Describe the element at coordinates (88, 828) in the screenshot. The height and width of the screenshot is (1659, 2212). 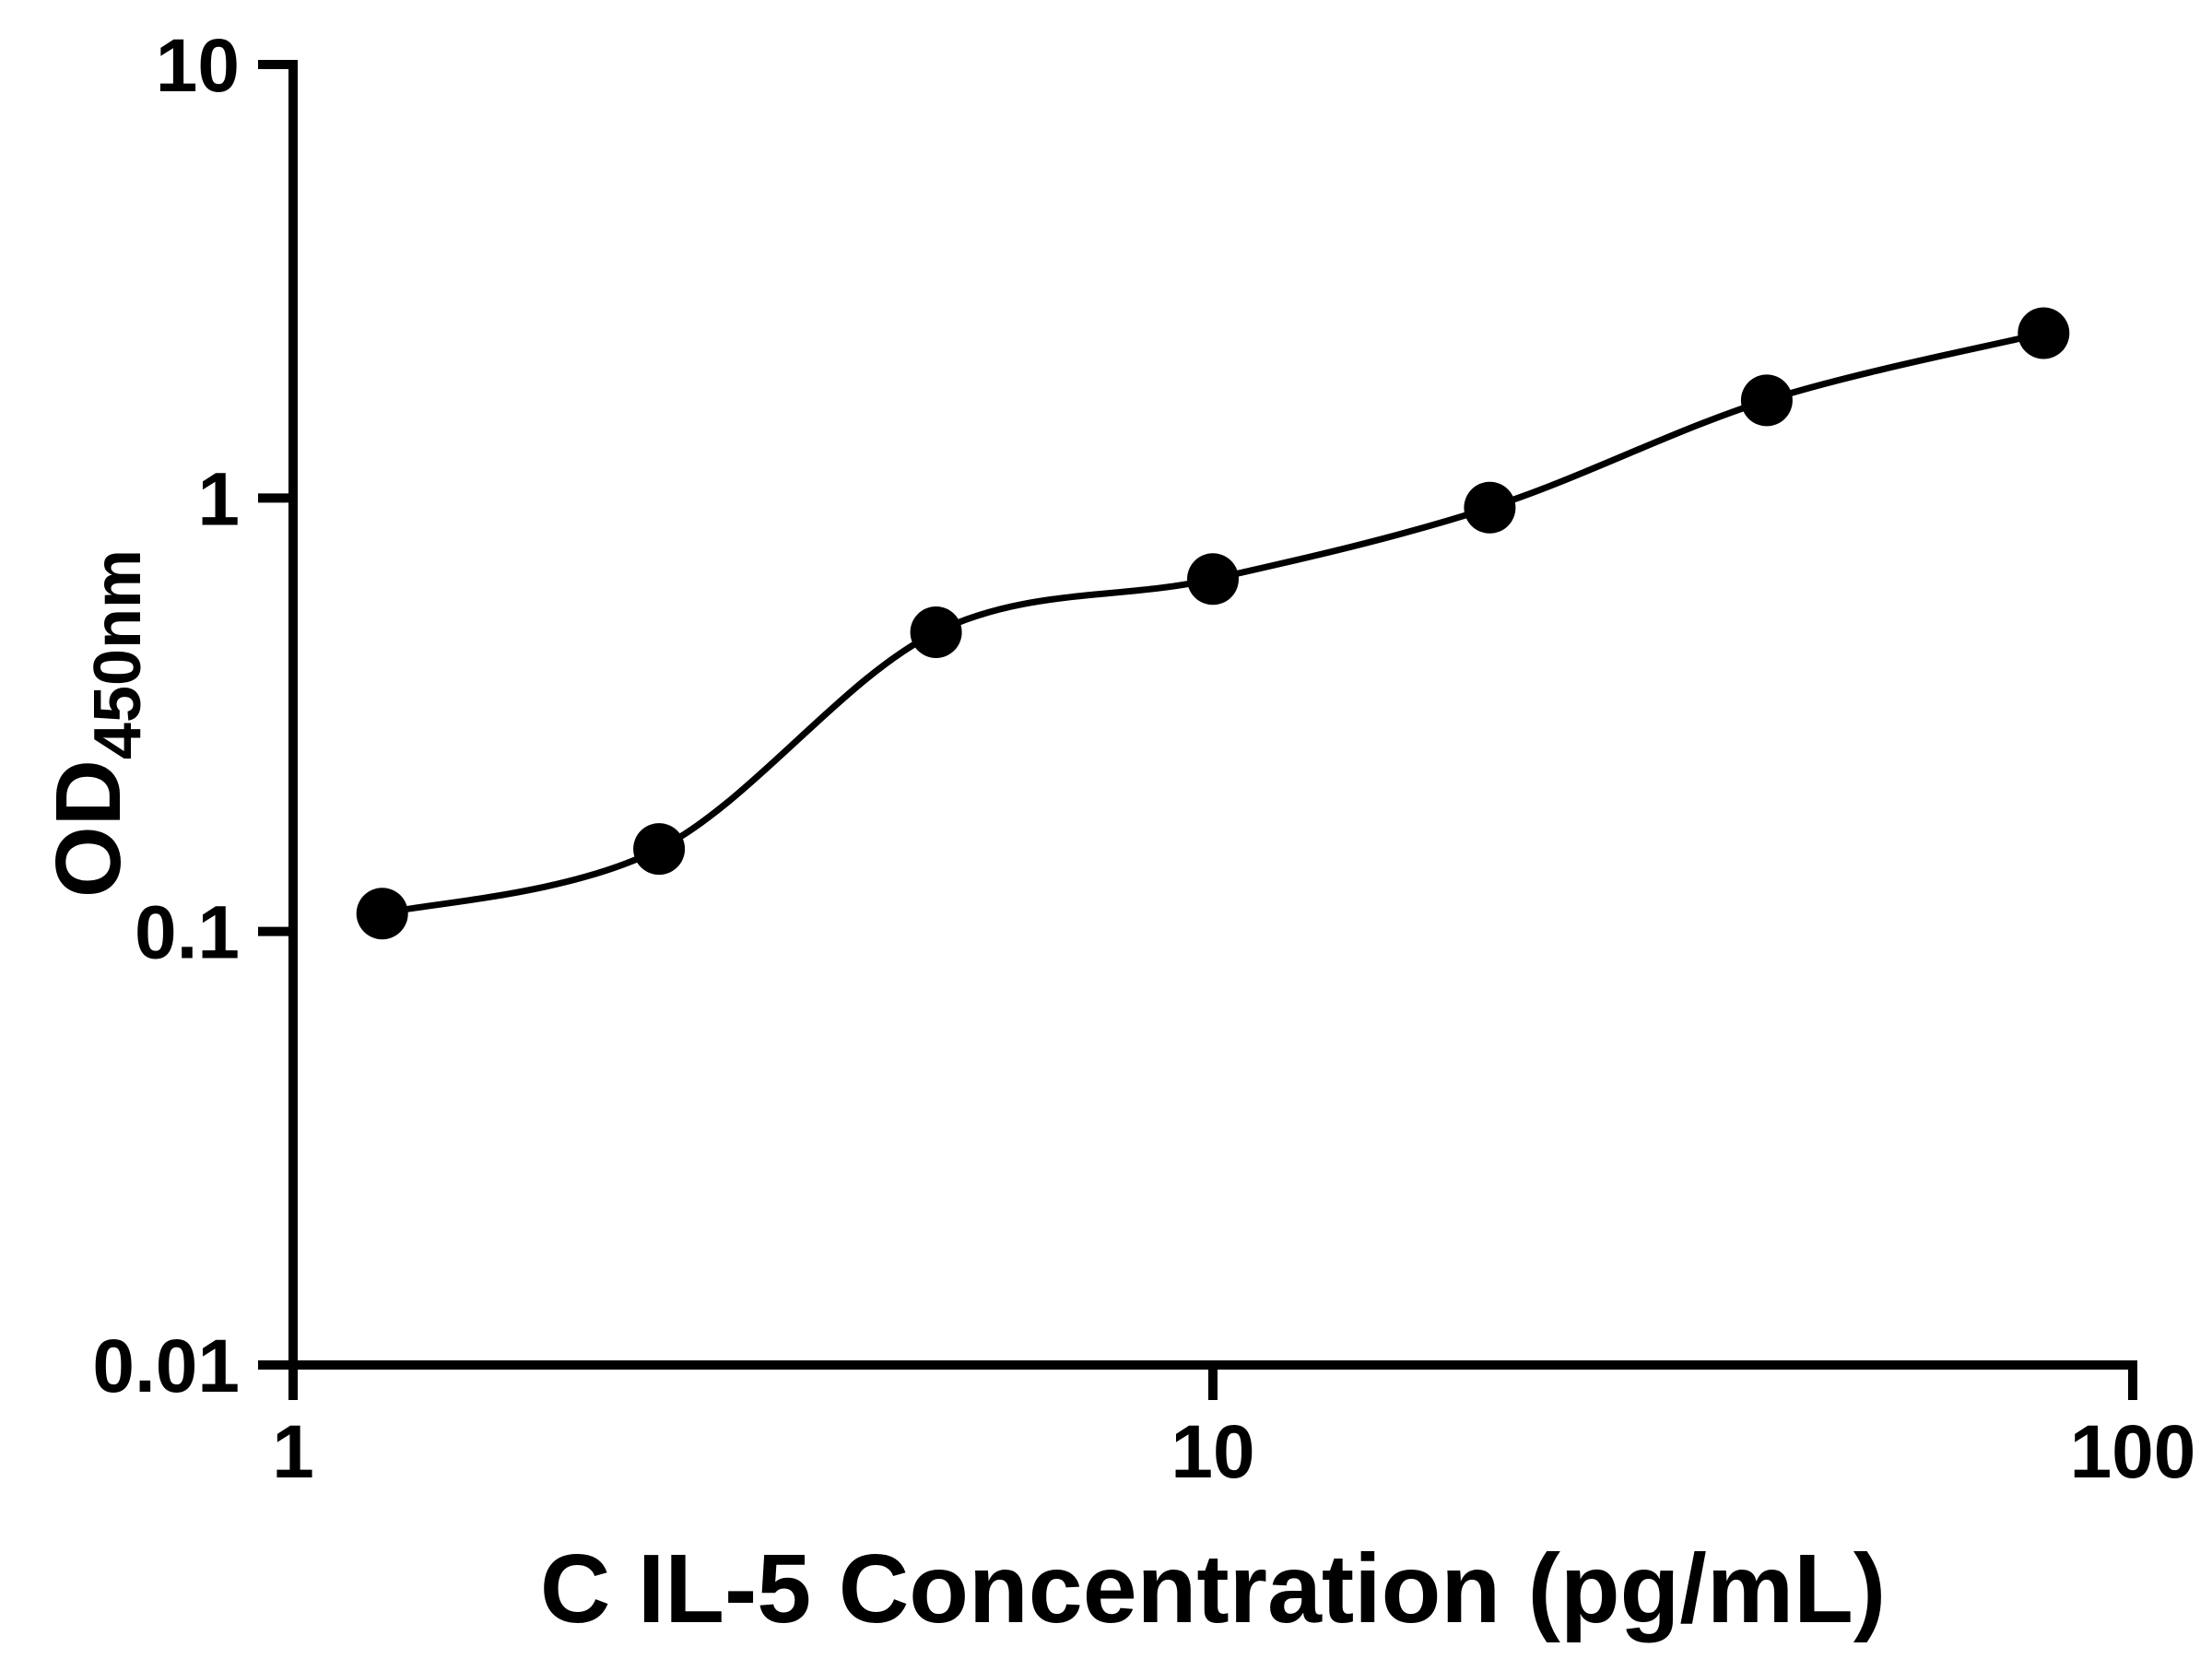
I see `y-axis-title-main: OD` at that location.